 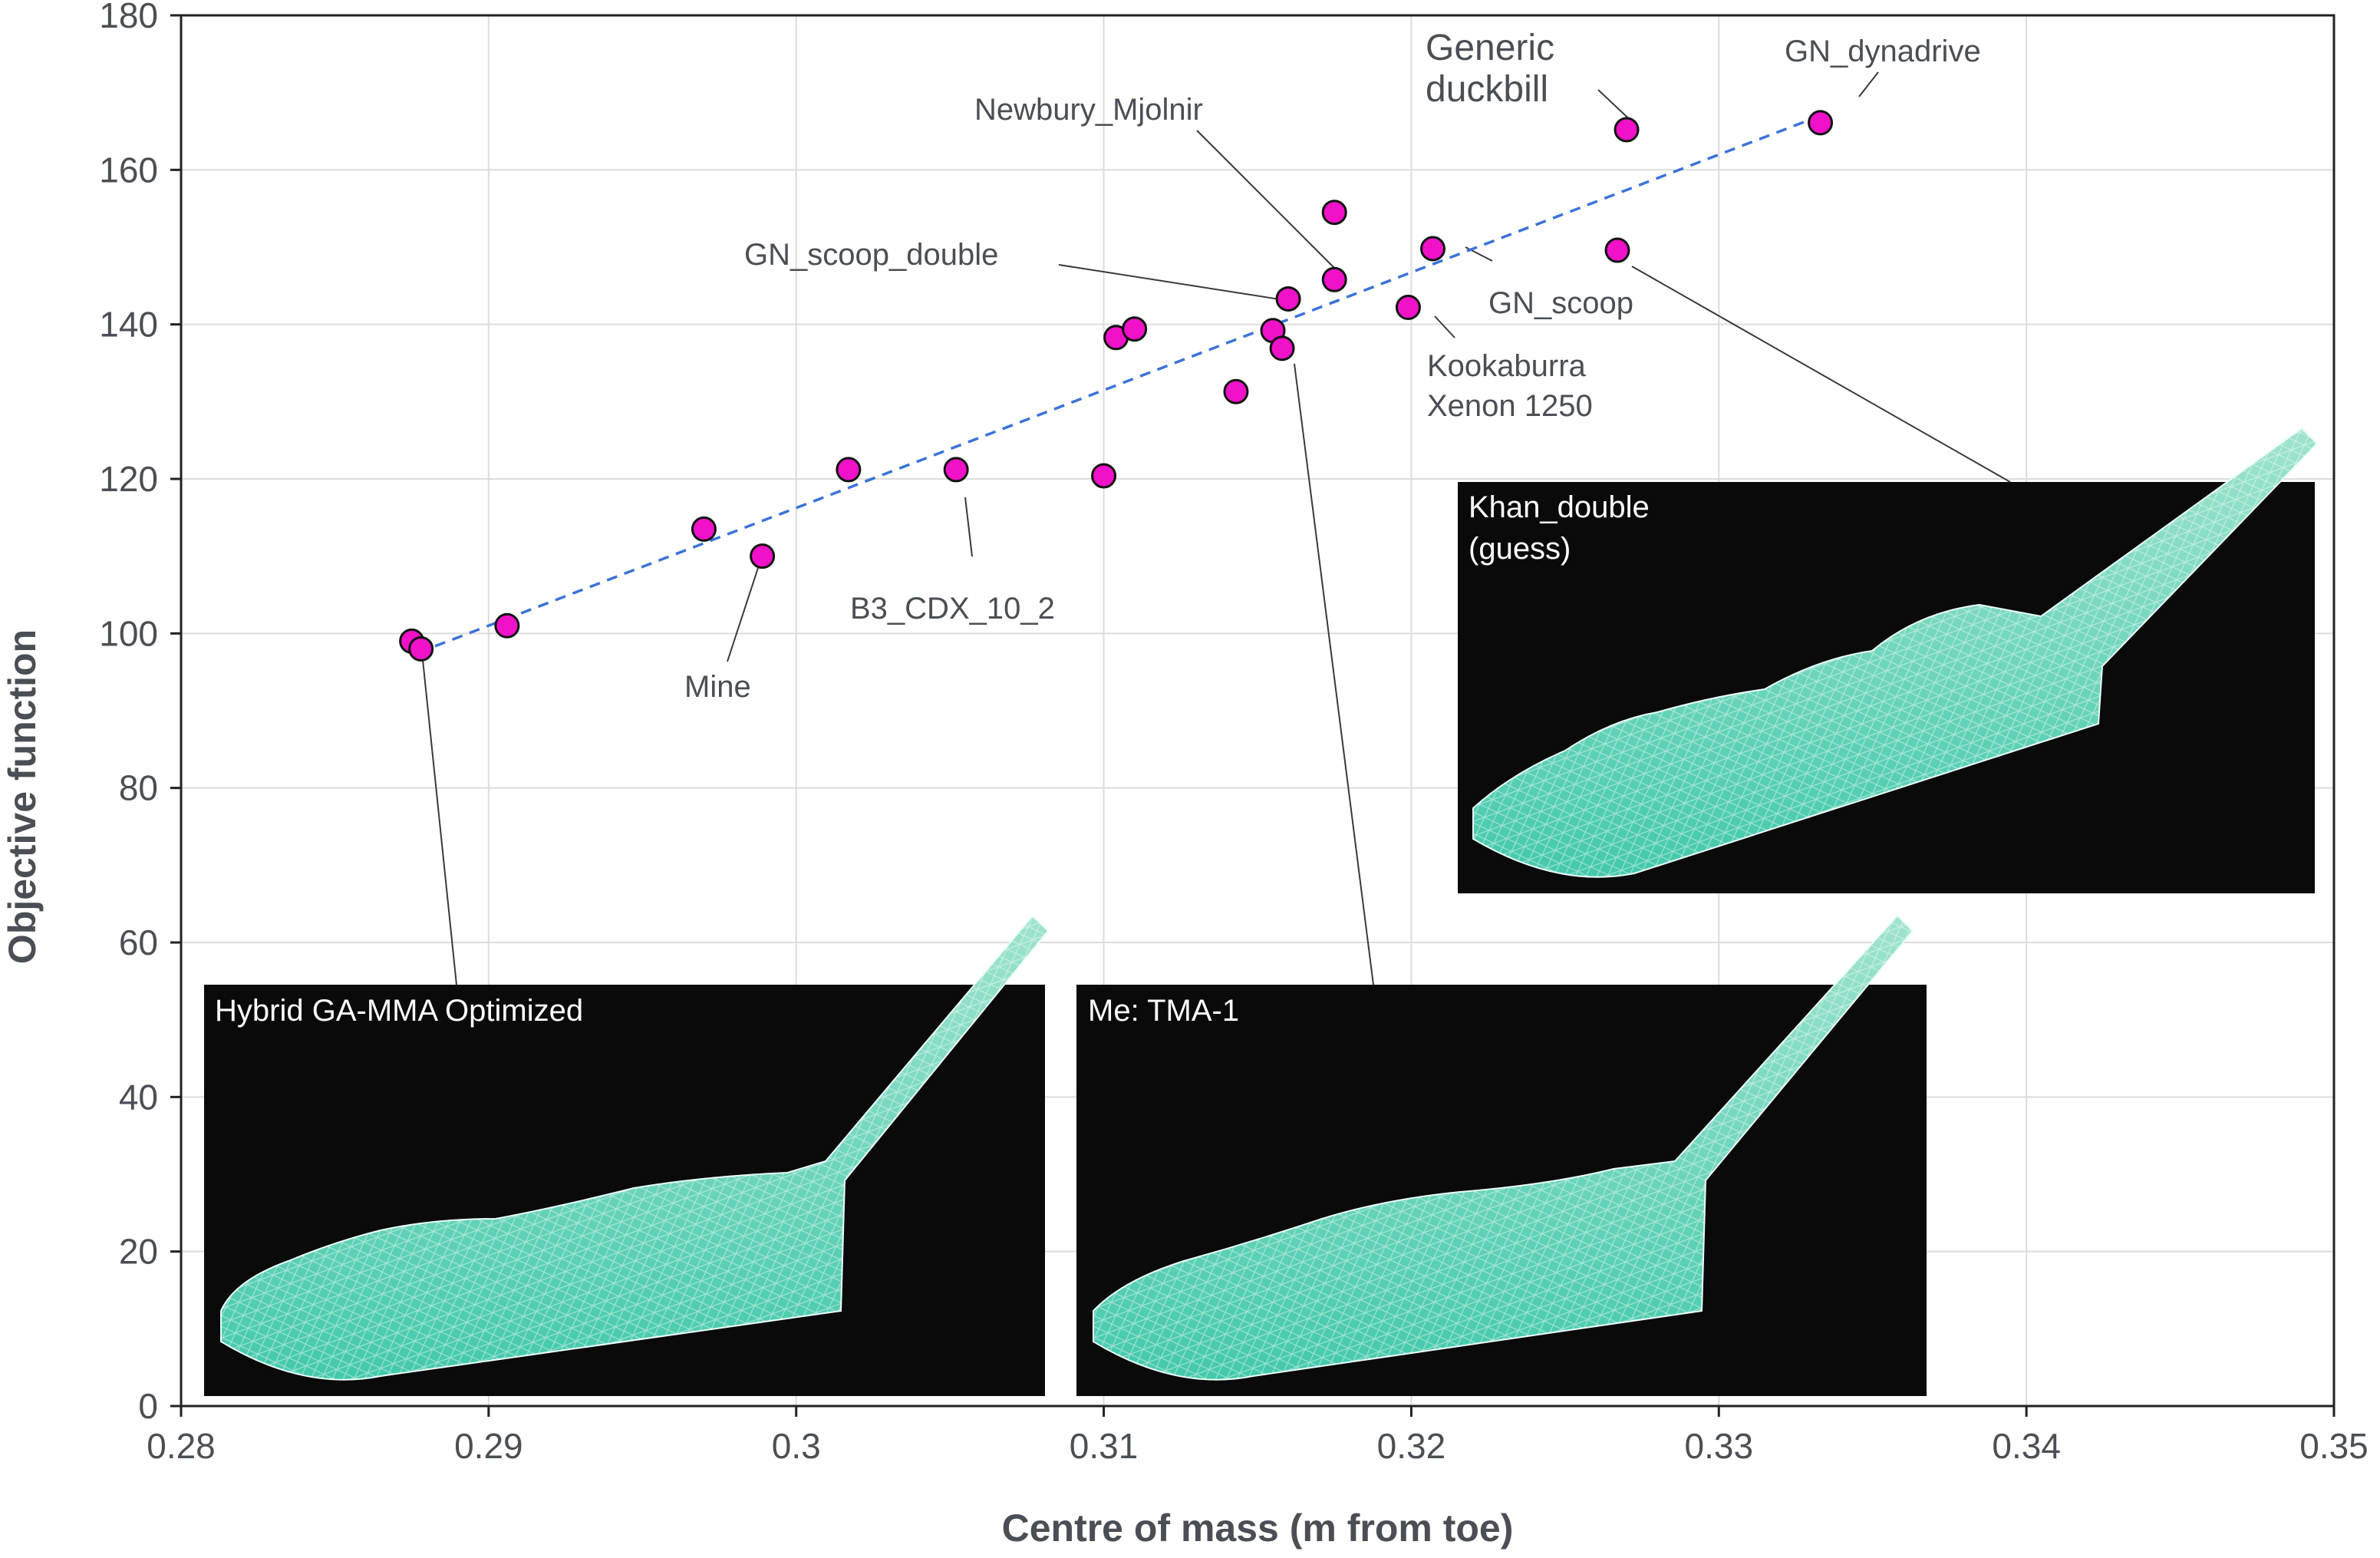 What do you see at coordinates (1104, 1446) in the screenshot?
I see `x-tick-label: 0.31` at bounding box center [1104, 1446].